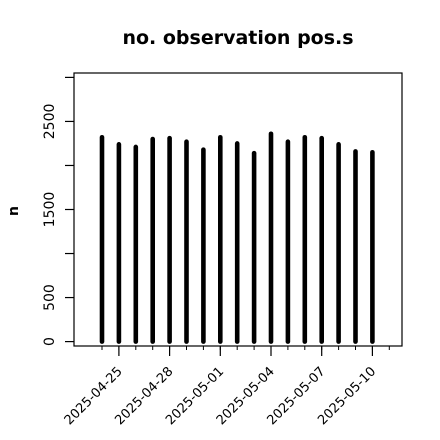 The image size is (440, 440). I want to click on y-tick-label: 500, so click(50, 297).